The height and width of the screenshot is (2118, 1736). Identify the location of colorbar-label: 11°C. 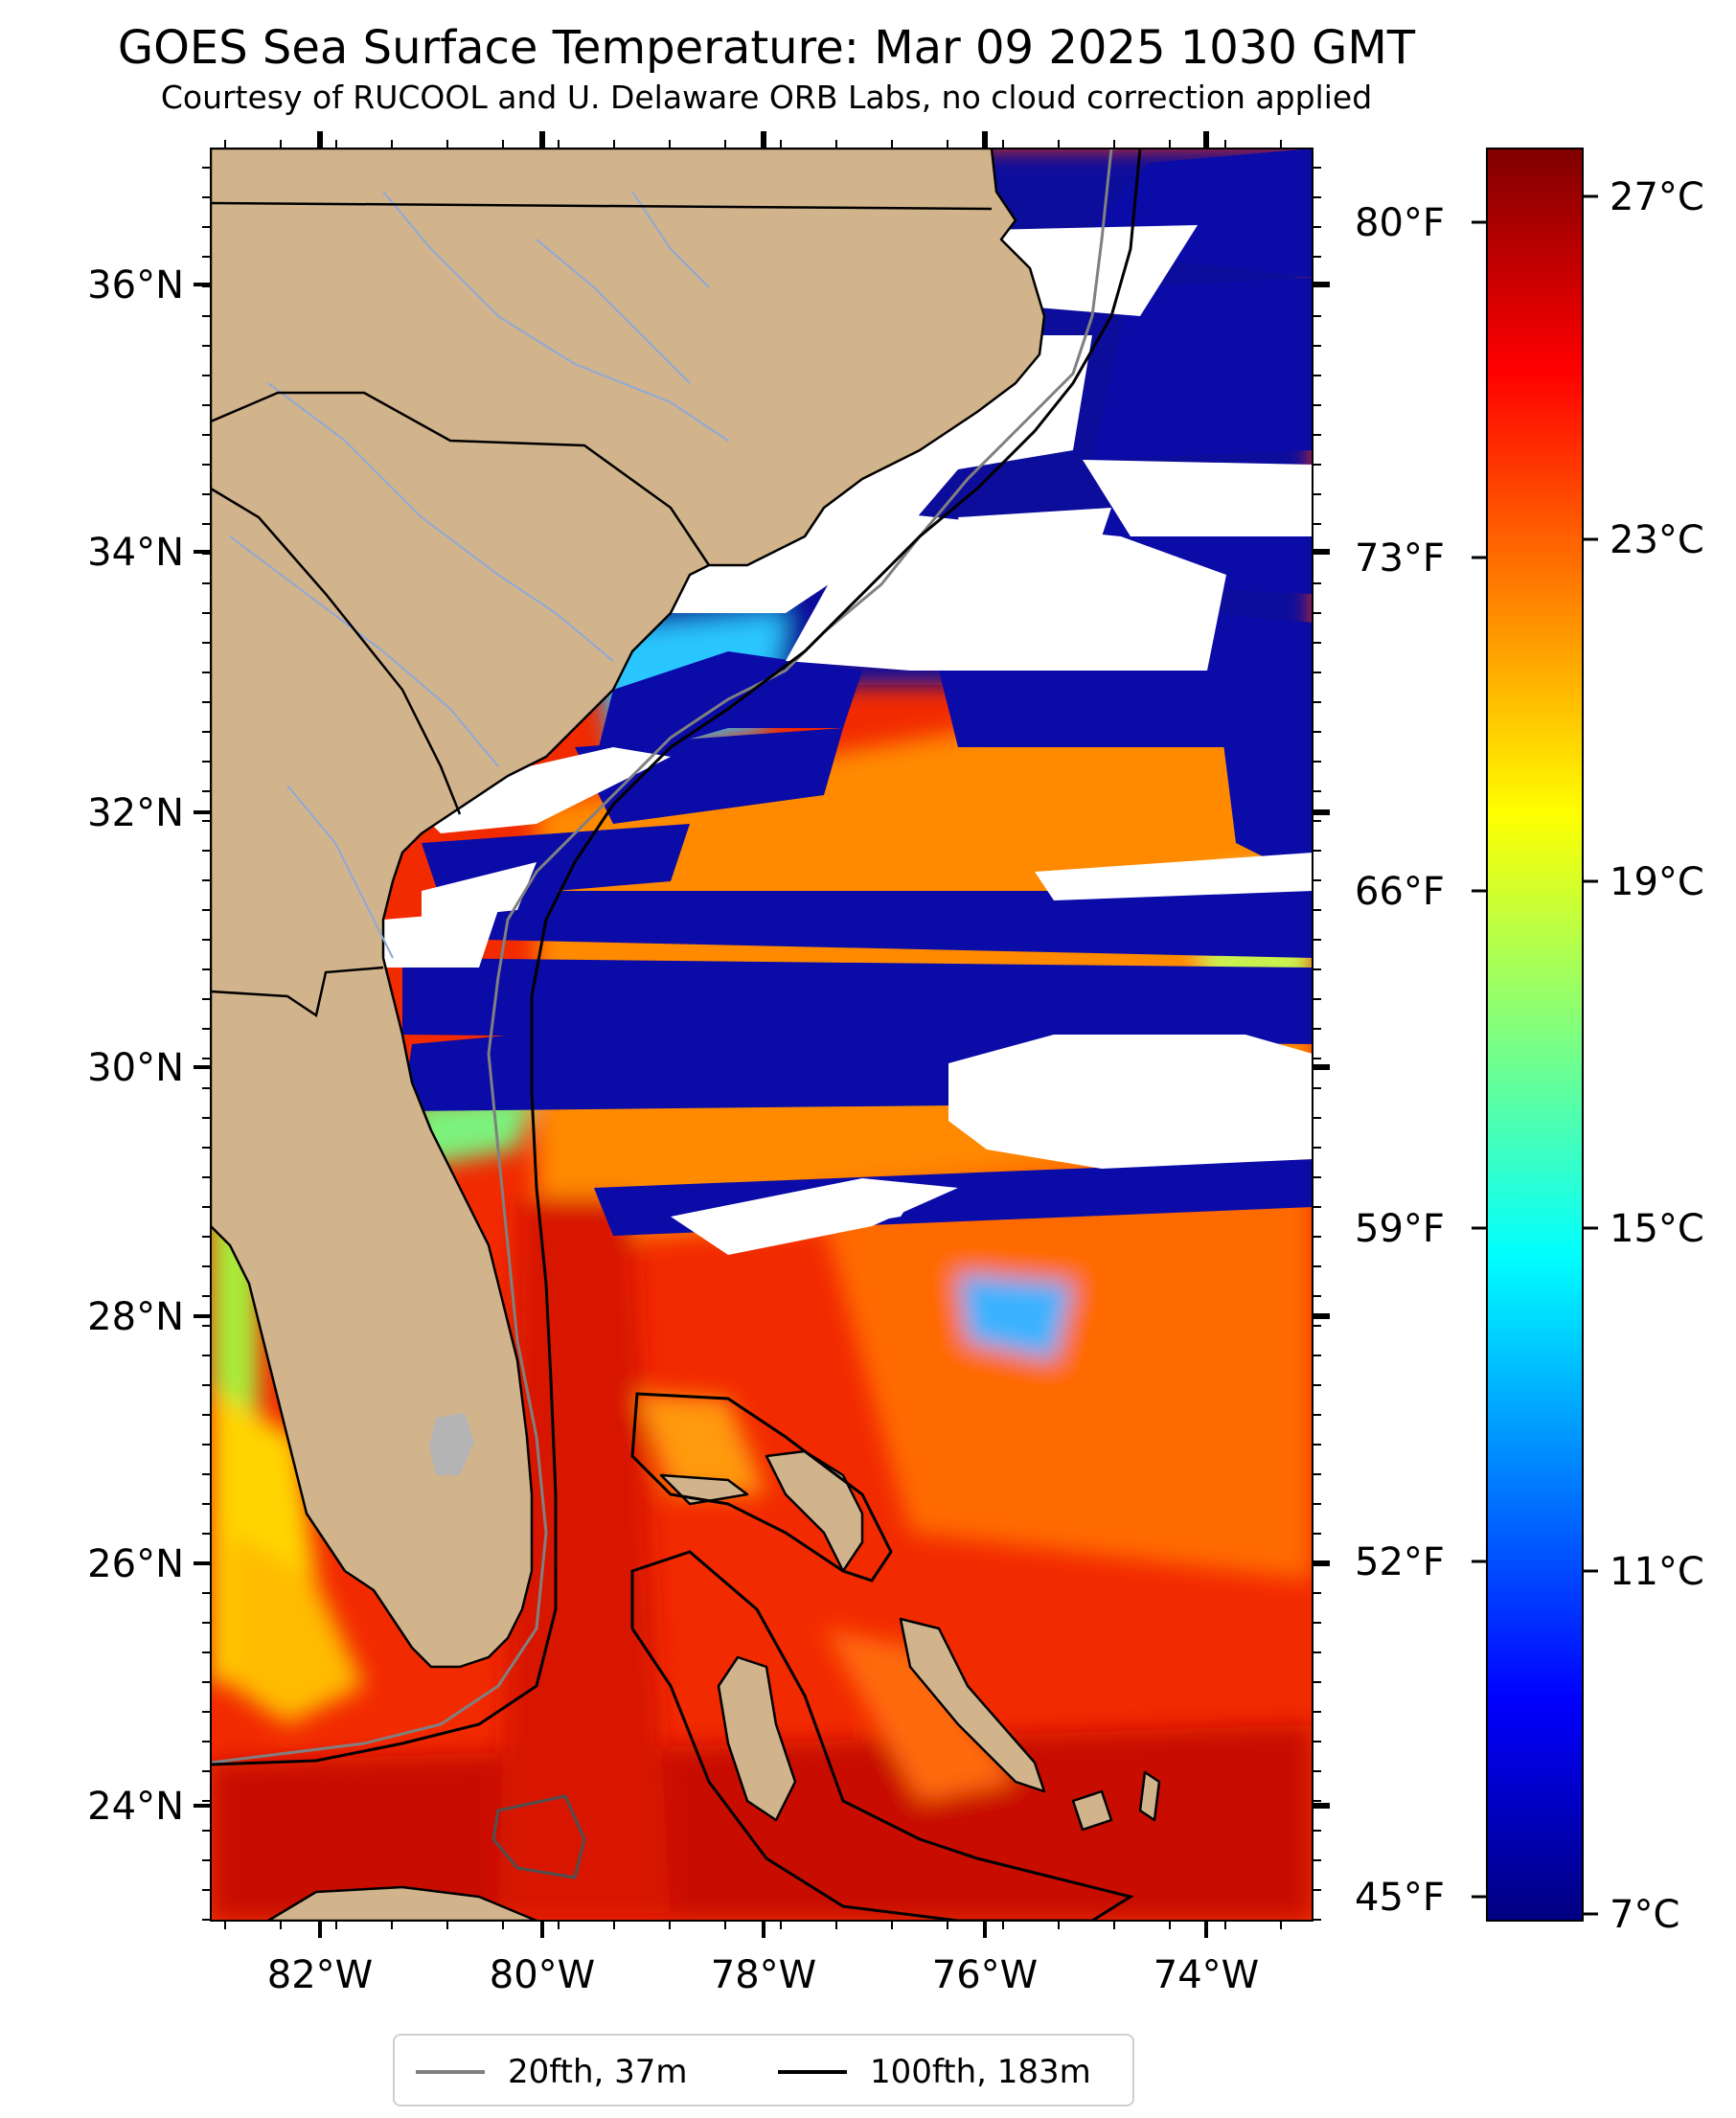
(1657, 1572).